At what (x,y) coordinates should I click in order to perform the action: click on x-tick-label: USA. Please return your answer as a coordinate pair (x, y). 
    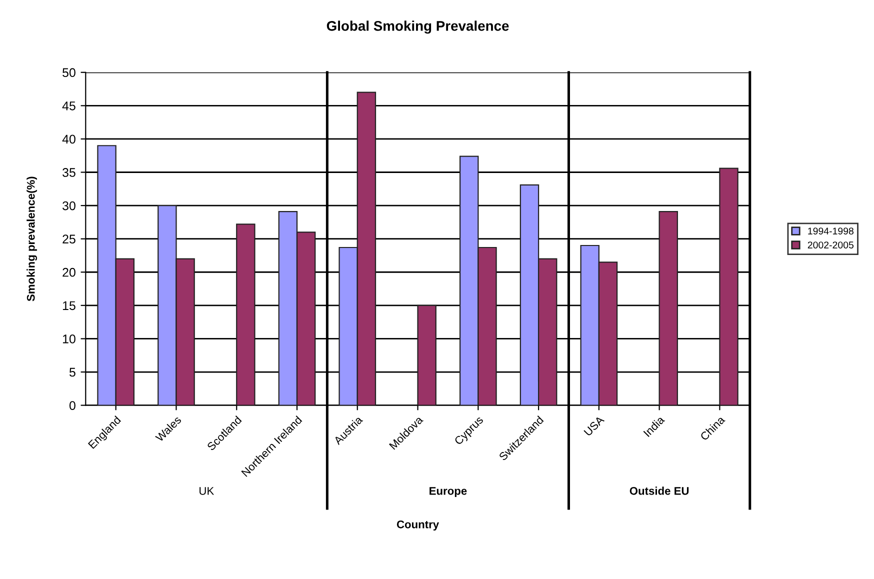
    Looking at the image, I should click on (594, 425).